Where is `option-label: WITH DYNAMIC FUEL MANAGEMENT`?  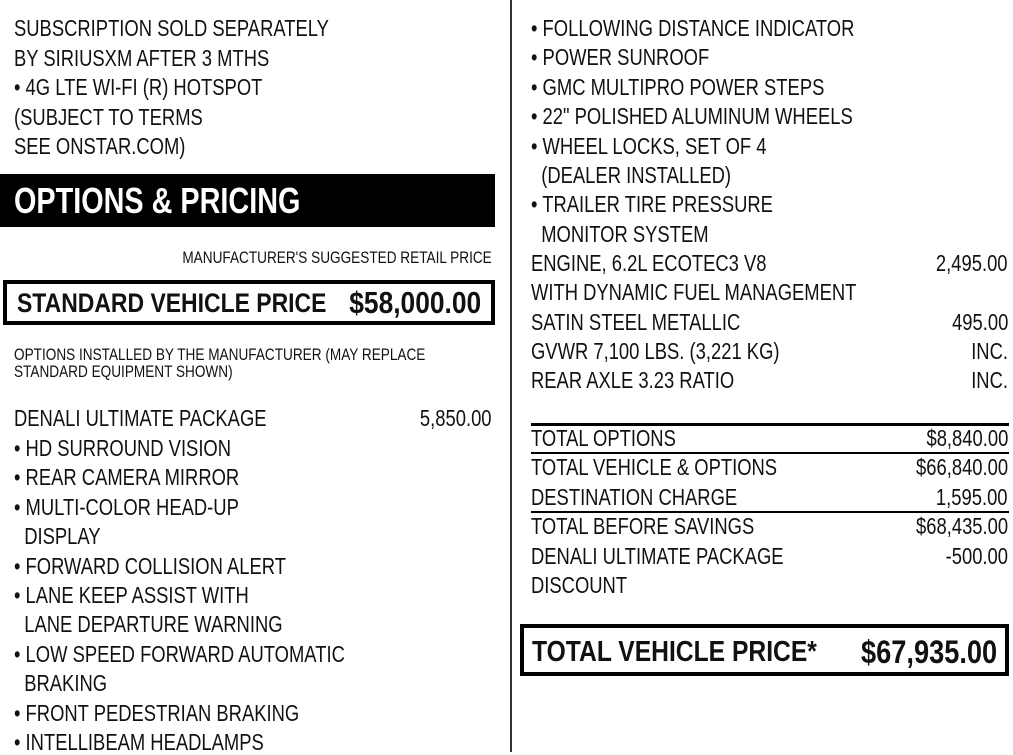
option-label: WITH DYNAMIC FUEL MANAGEMENT is located at coordinates (734, 292).